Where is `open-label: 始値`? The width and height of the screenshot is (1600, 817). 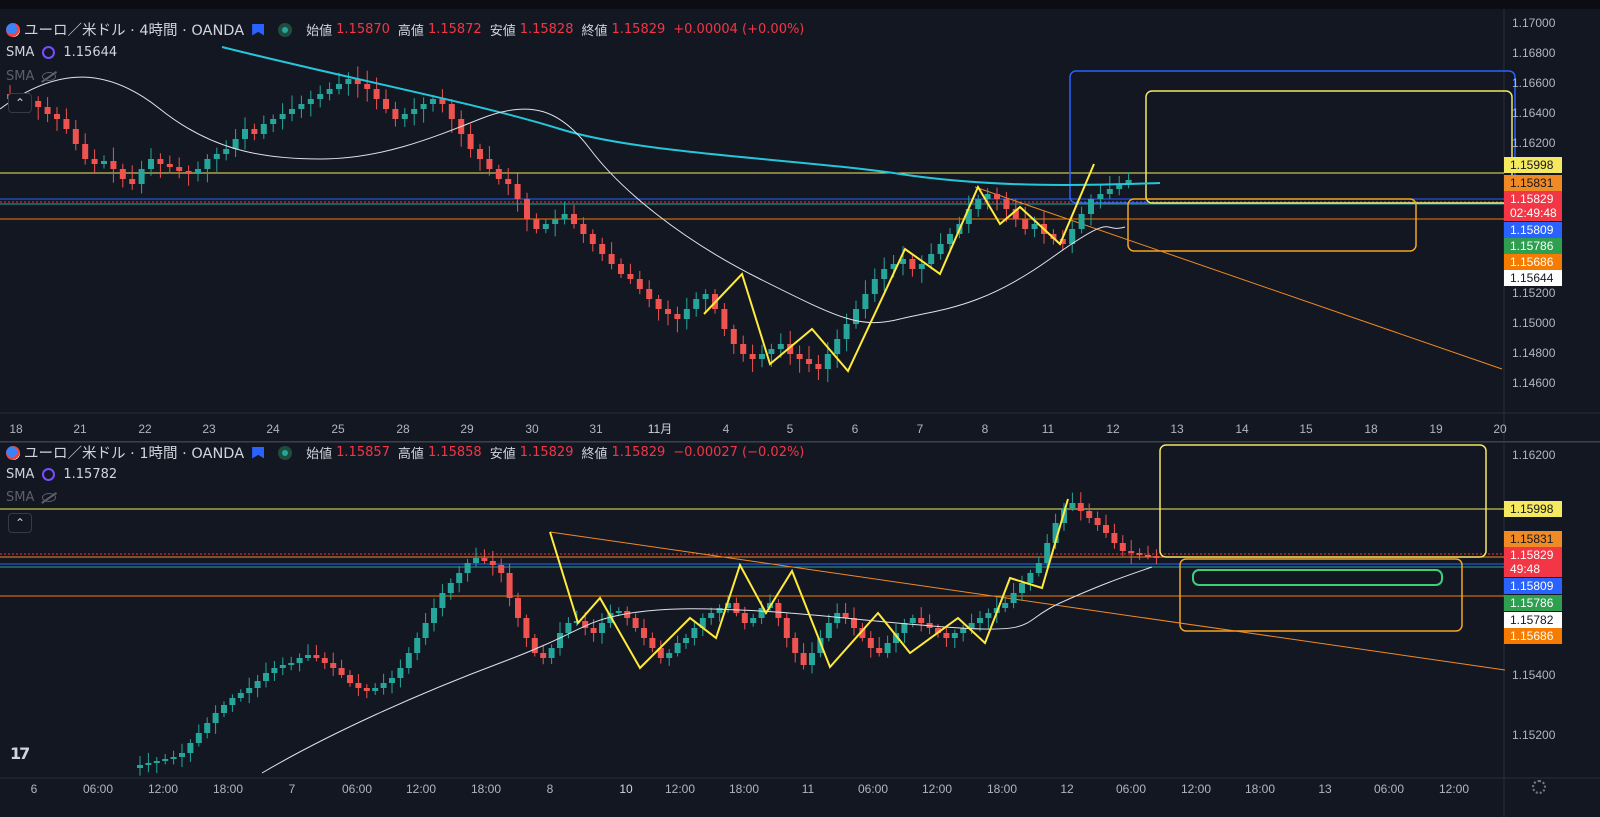 open-label: 始値 is located at coordinates (319, 31).